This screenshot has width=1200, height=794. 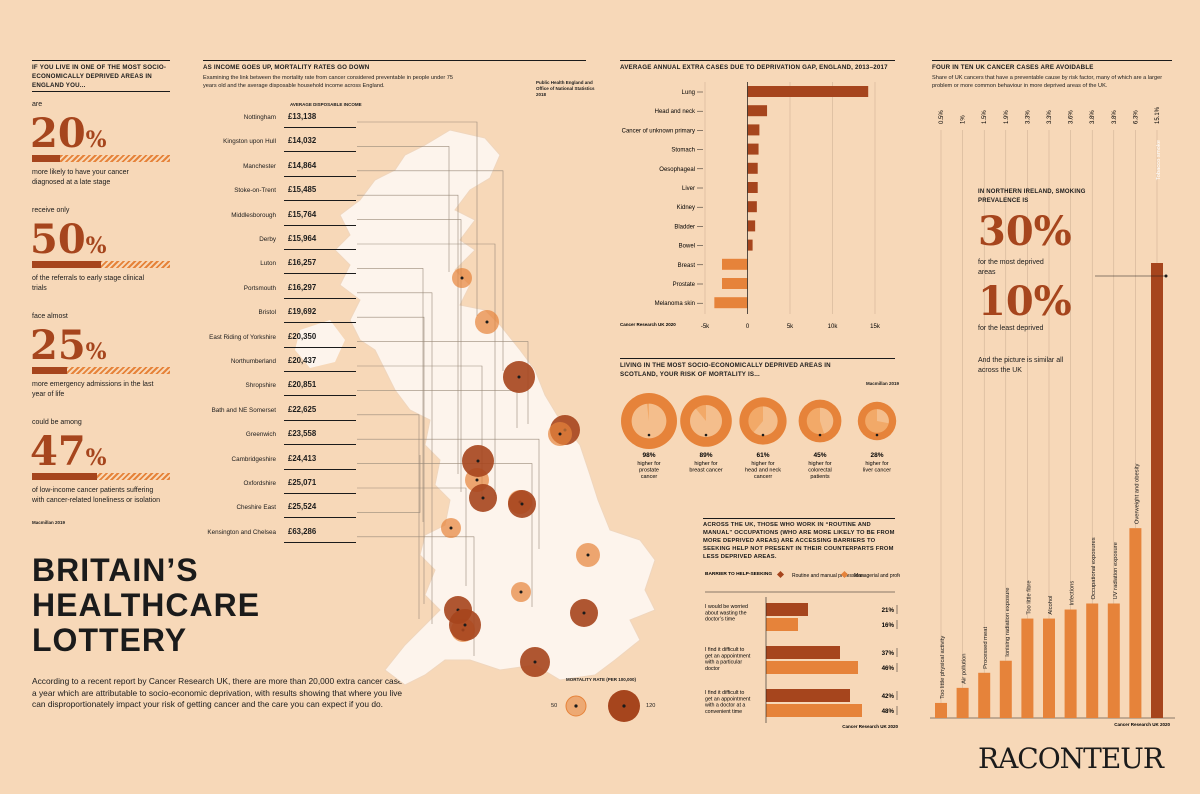 What do you see at coordinates (259, 117) in the screenshot?
I see `city-name: Nottingham` at bounding box center [259, 117].